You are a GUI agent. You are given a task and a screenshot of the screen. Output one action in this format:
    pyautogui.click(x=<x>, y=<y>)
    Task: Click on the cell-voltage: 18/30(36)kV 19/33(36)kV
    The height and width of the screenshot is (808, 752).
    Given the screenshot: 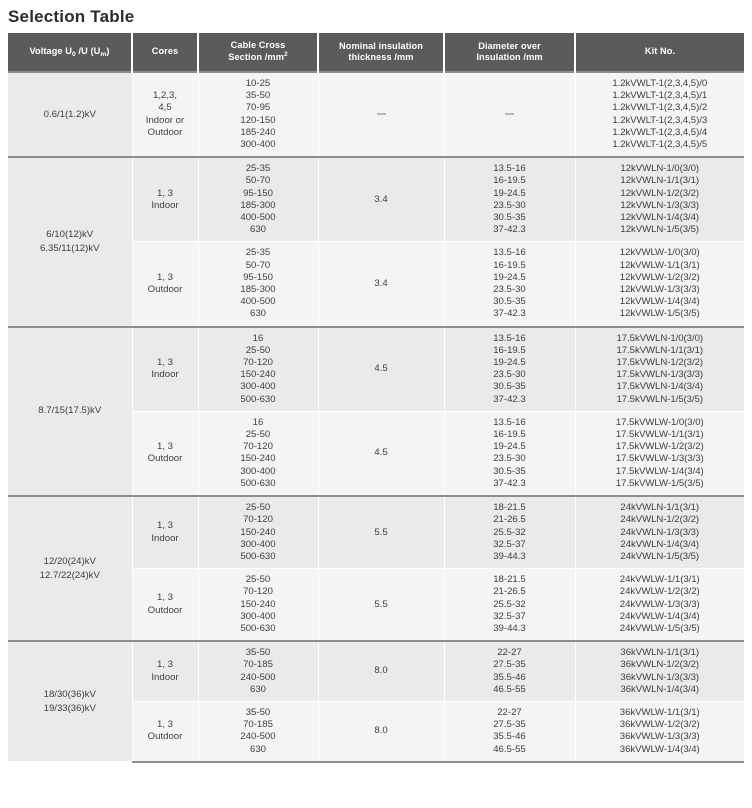 What is the action you would take?
    pyautogui.click(x=70, y=701)
    